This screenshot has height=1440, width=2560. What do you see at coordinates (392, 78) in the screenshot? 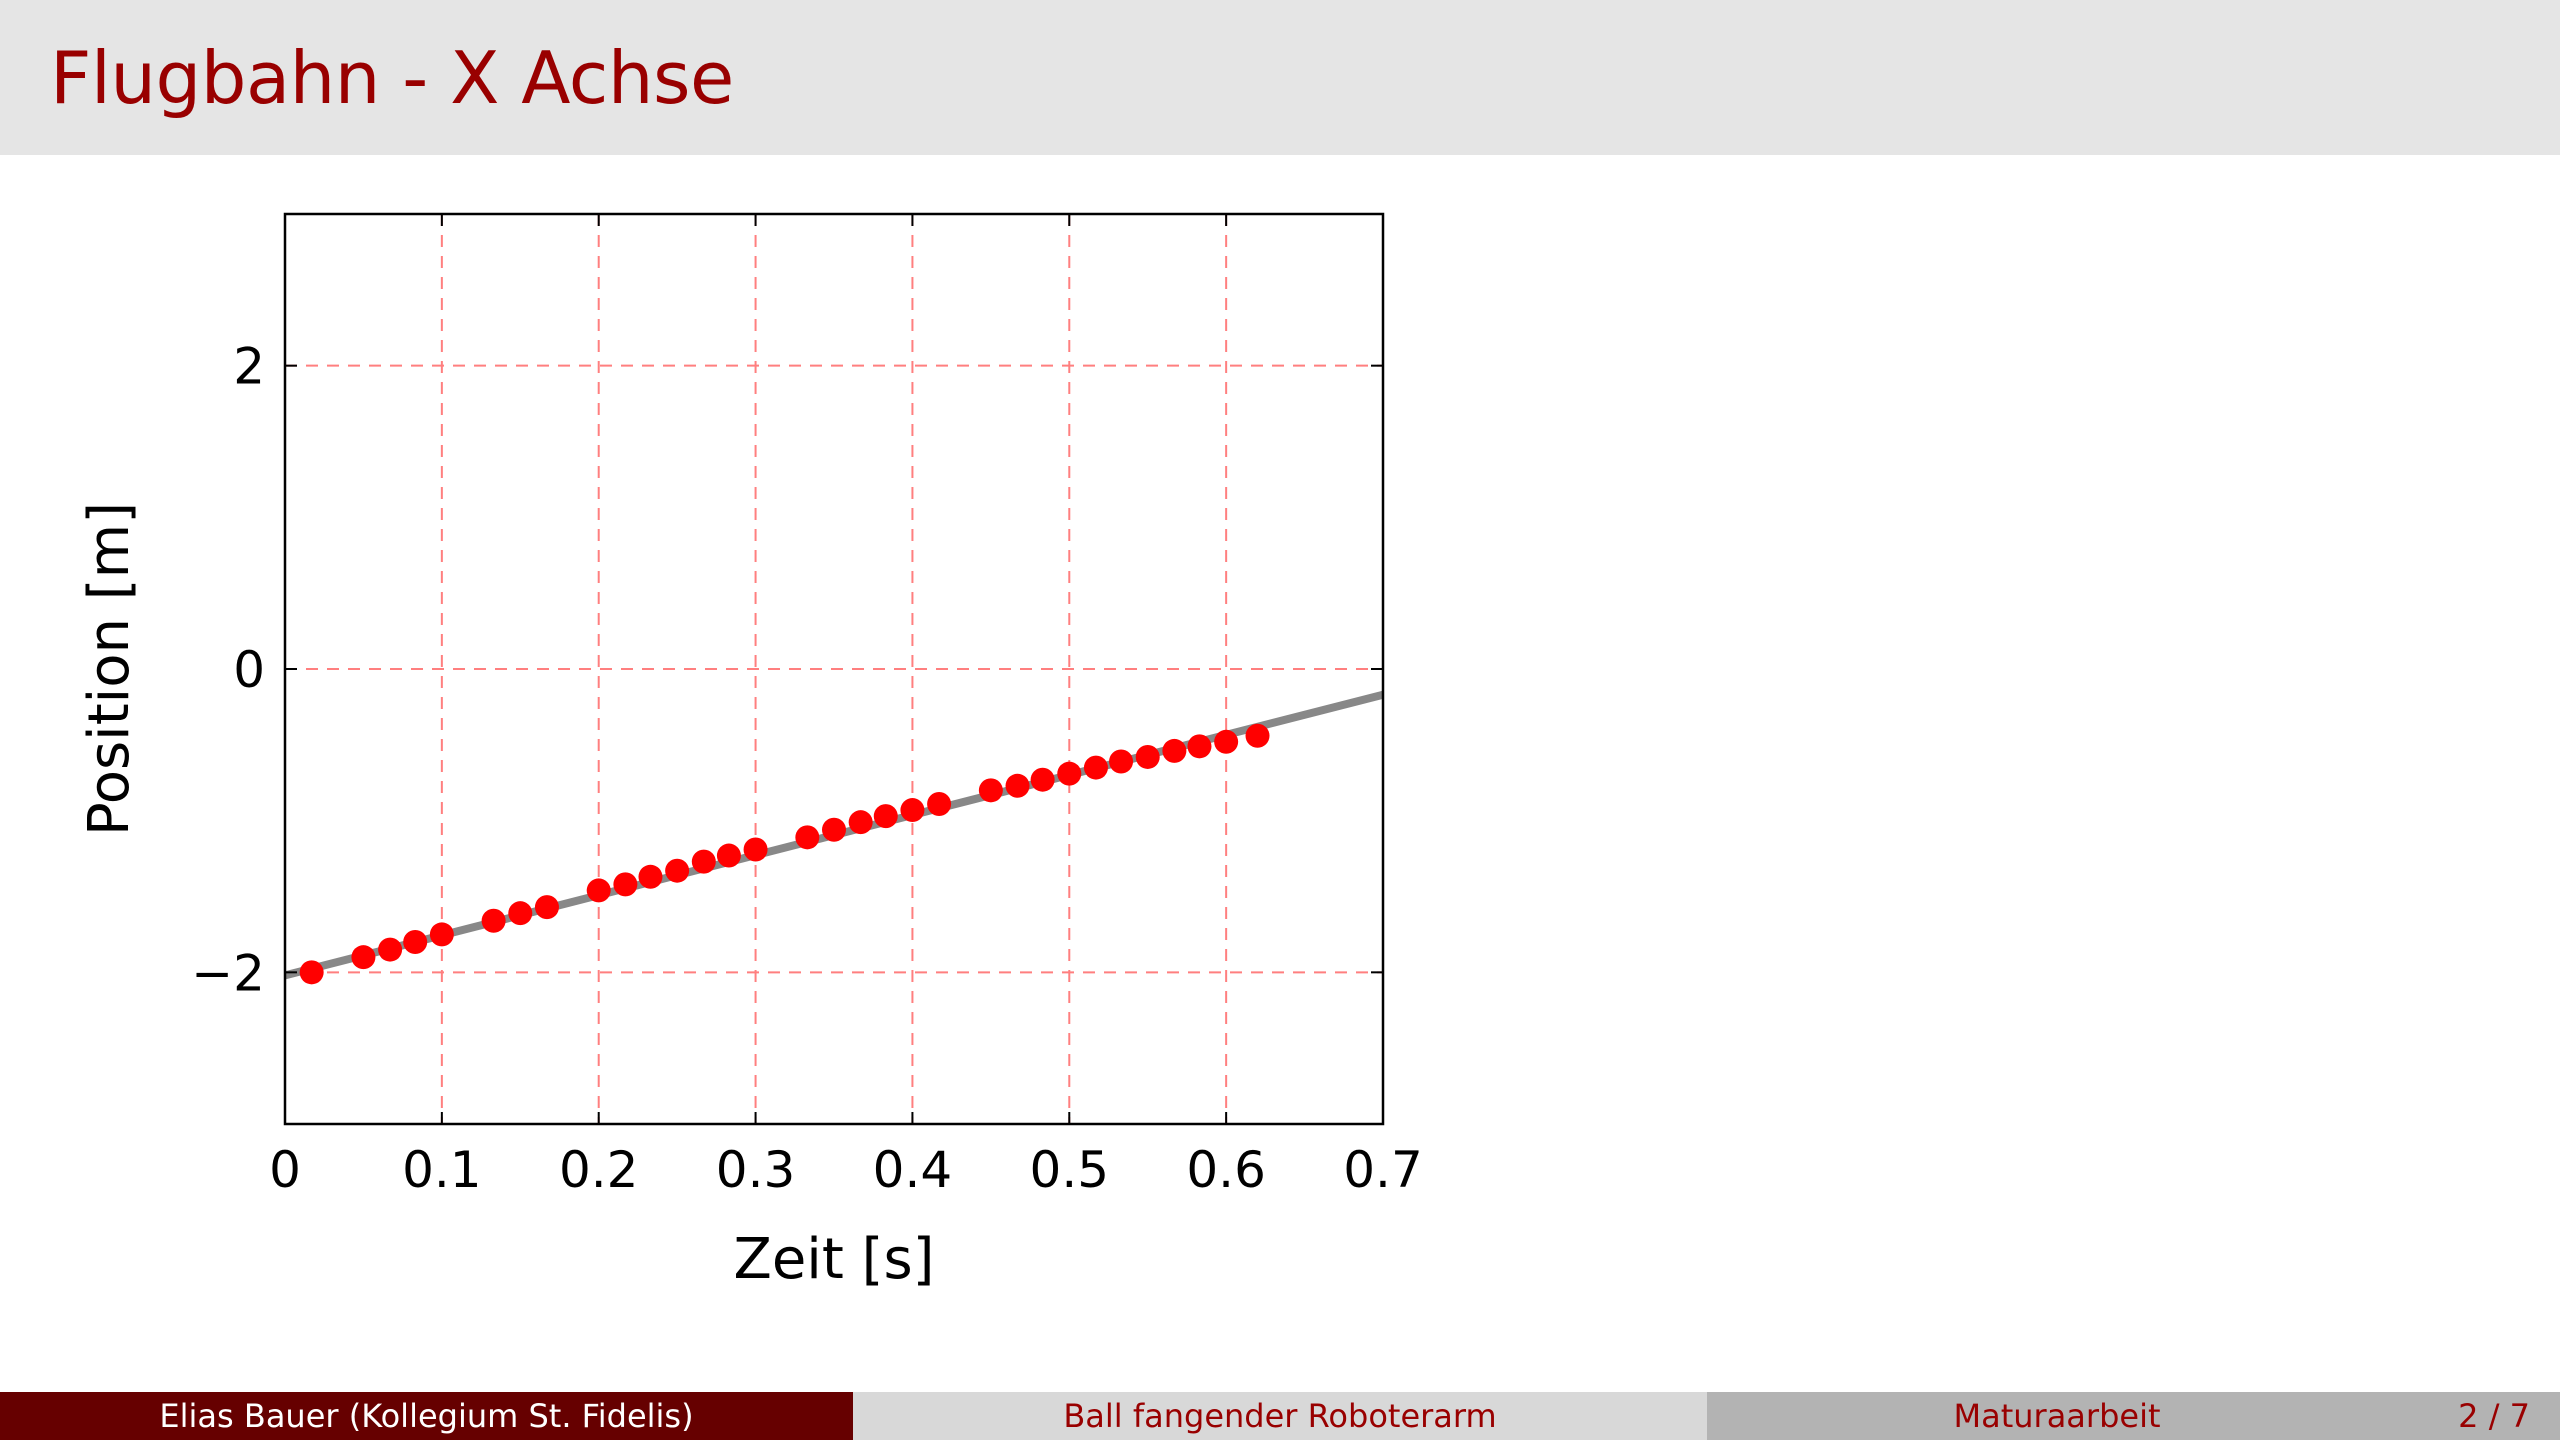
I see `slide-title: Flugbahn - X Achse` at bounding box center [392, 78].